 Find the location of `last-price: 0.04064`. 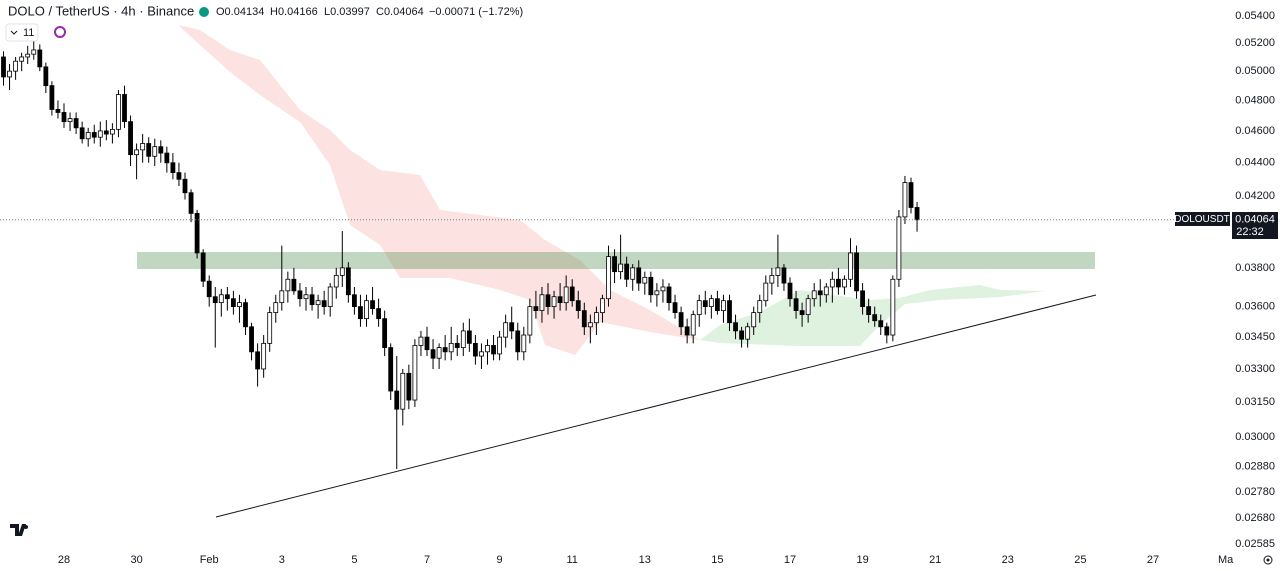

last-price: 0.04064 is located at coordinates (1255, 219).